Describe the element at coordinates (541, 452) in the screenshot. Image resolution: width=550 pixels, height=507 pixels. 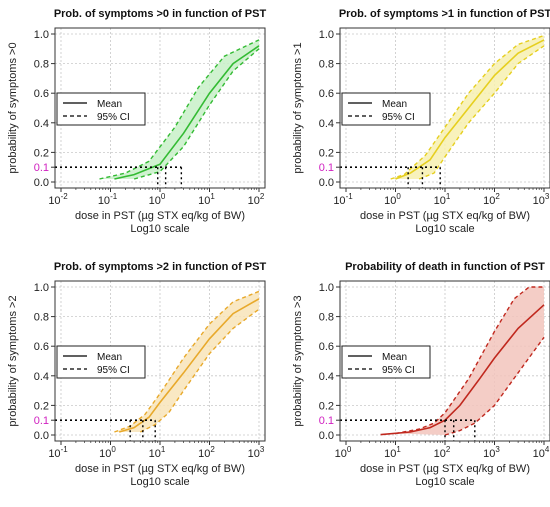
I see `x-tick-label: 10⁴` at that location.